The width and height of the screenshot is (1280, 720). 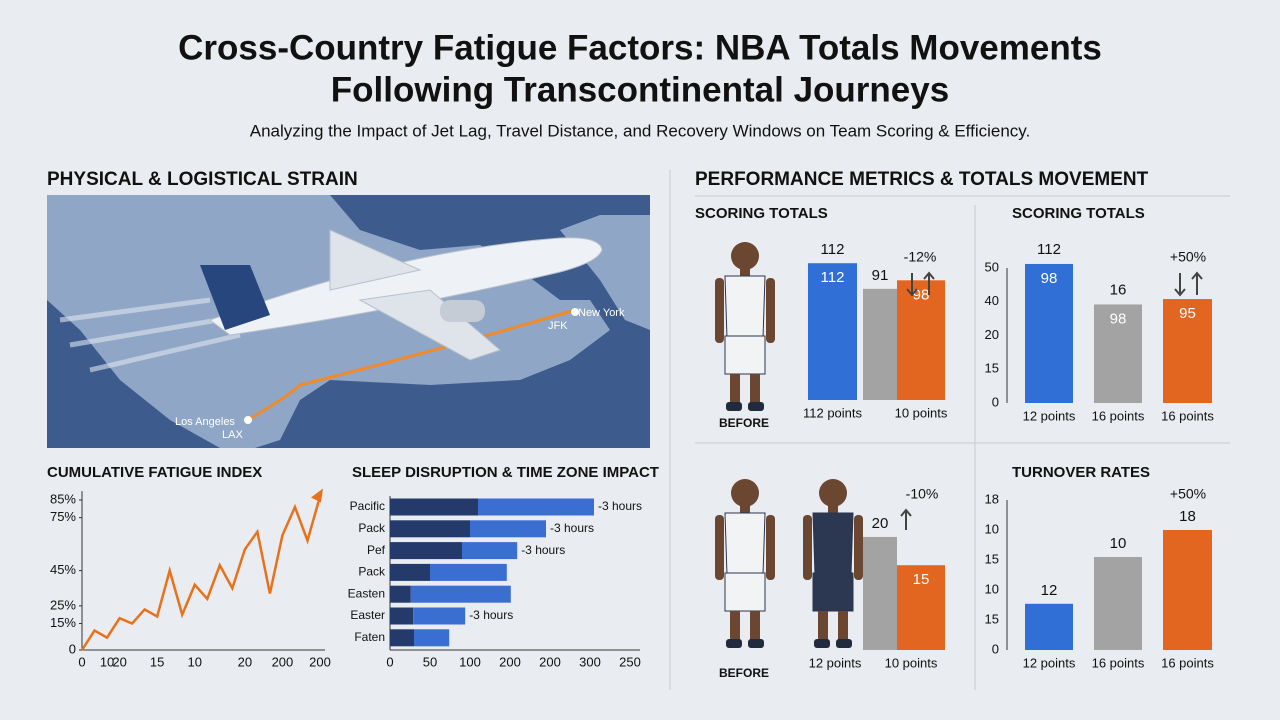 I want to click on bar-text: 12, so click(x=1049, y=590).